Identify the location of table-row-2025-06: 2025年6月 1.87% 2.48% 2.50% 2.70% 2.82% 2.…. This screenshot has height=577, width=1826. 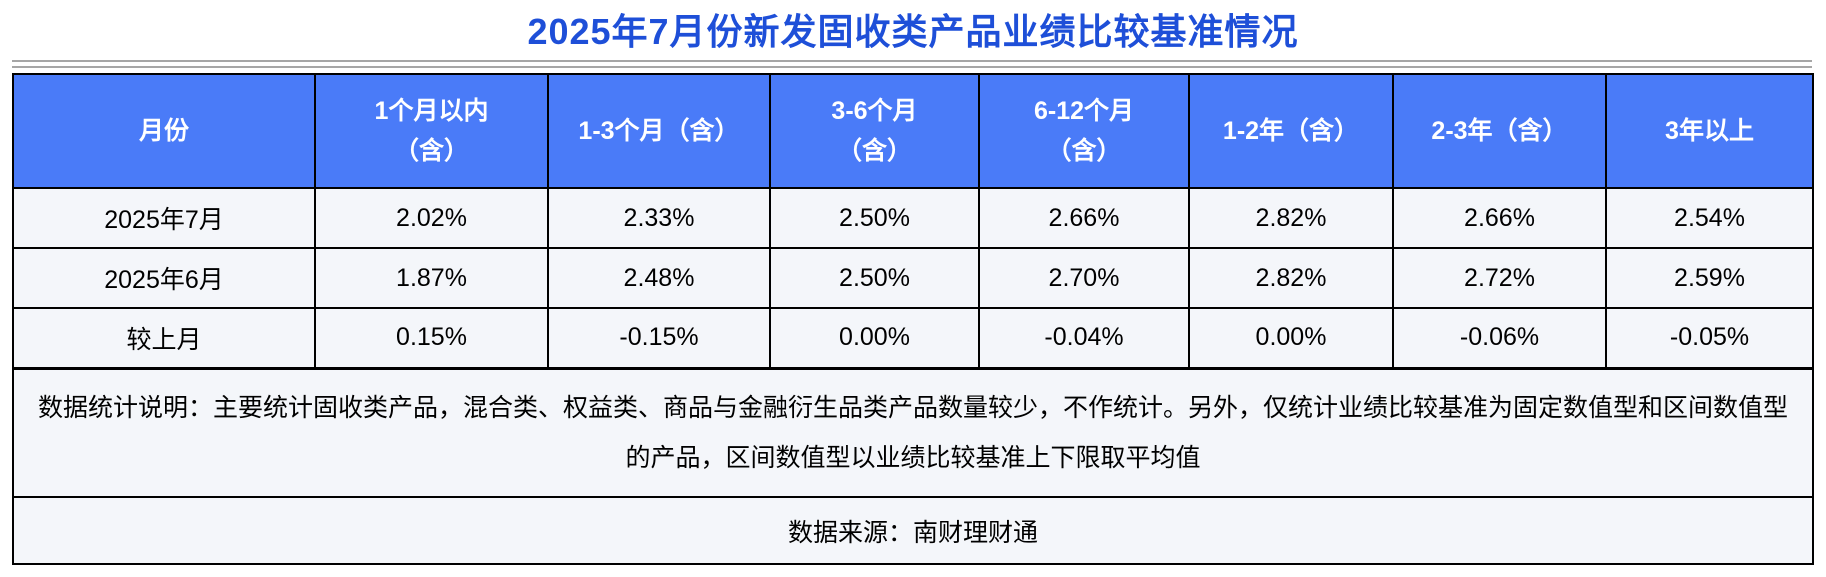
(913, 278).